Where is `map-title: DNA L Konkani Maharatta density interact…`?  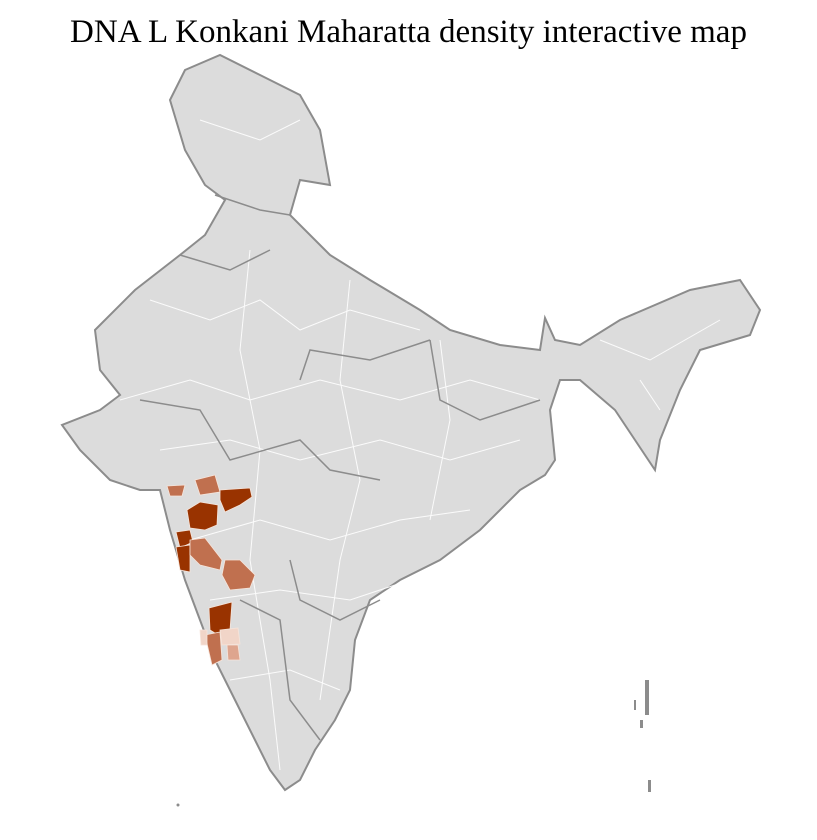
map-title: DNA L Konkani Maharatta density interact… is located at coordinates (408, 32).